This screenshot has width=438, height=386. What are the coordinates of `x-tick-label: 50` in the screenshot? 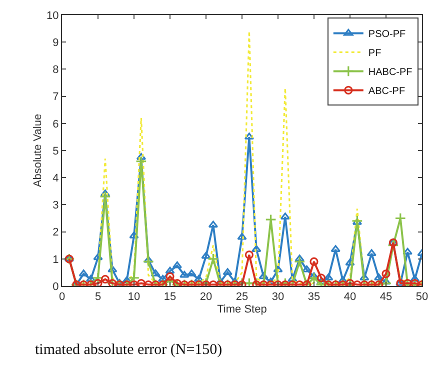 It's located at (422, 297).